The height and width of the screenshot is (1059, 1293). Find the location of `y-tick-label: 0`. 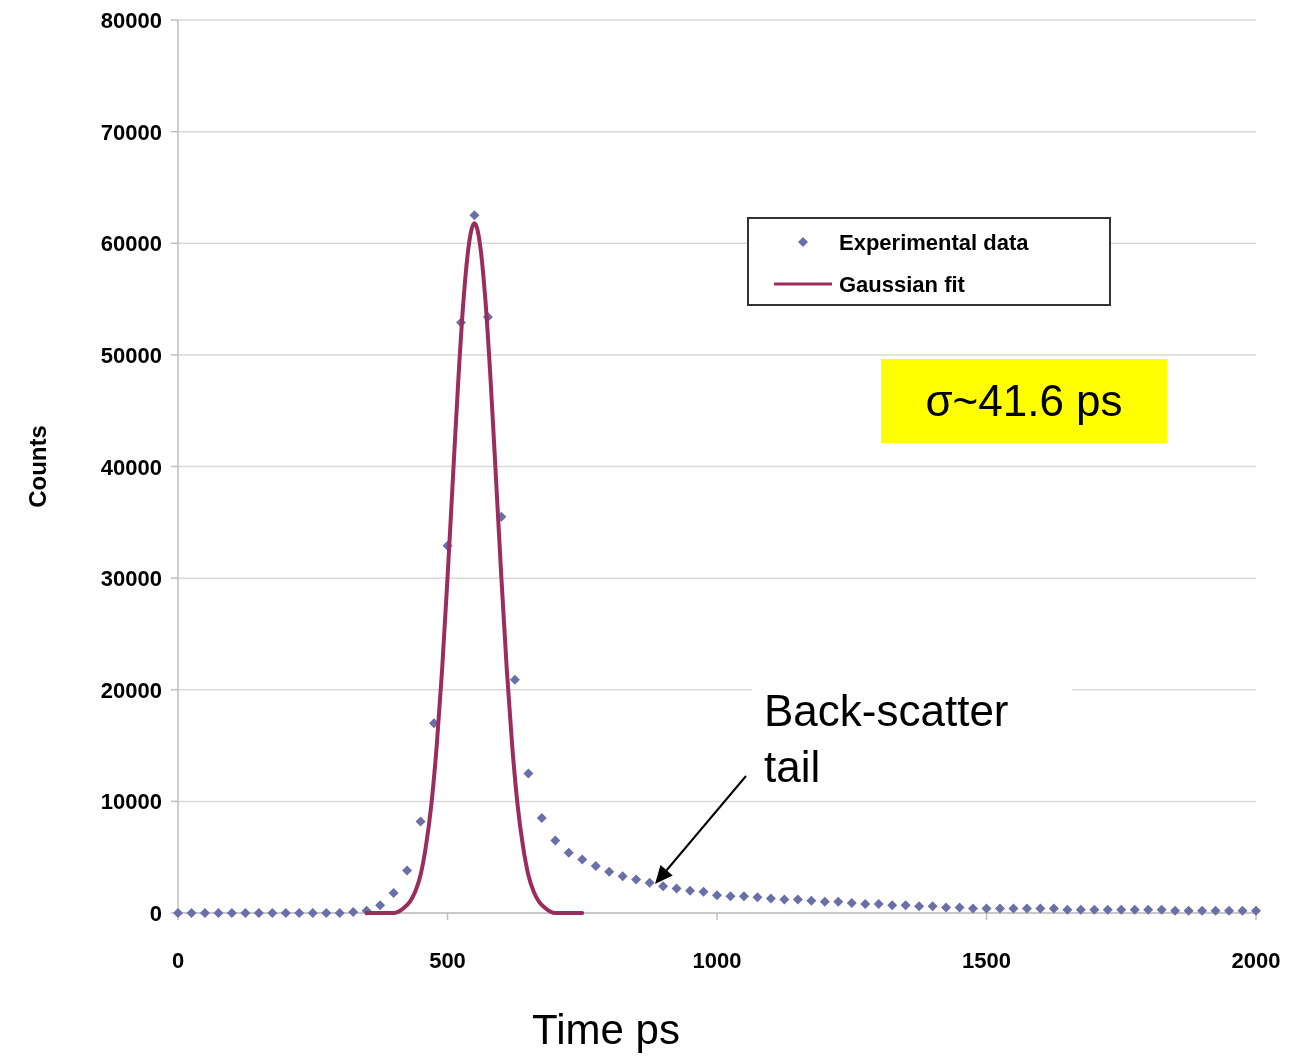

y-tick-label: 0 is located at coordinates (155, 913).